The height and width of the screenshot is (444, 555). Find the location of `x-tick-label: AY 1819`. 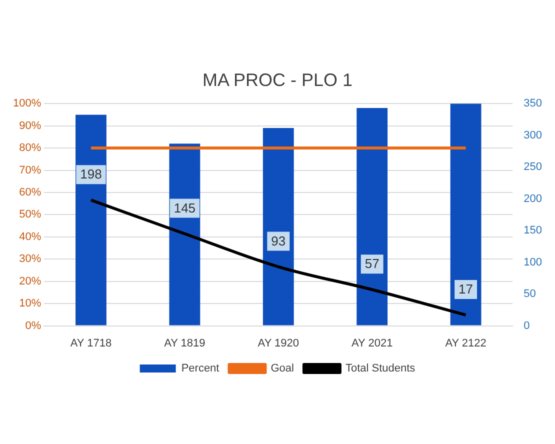

x-tick-label: AY 1819 is located at coordinates (185, 343).